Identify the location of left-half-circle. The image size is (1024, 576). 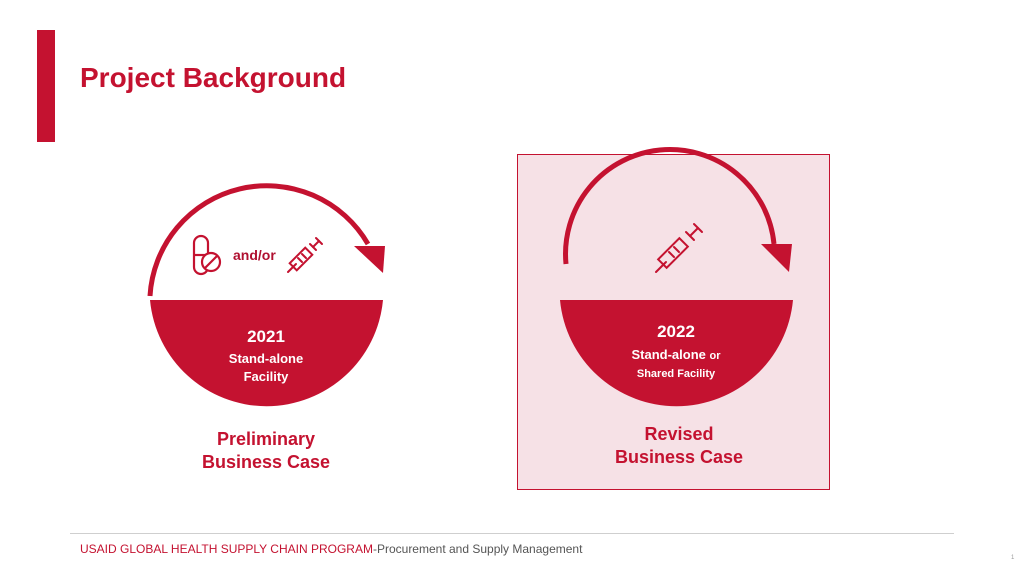
(266, 353).